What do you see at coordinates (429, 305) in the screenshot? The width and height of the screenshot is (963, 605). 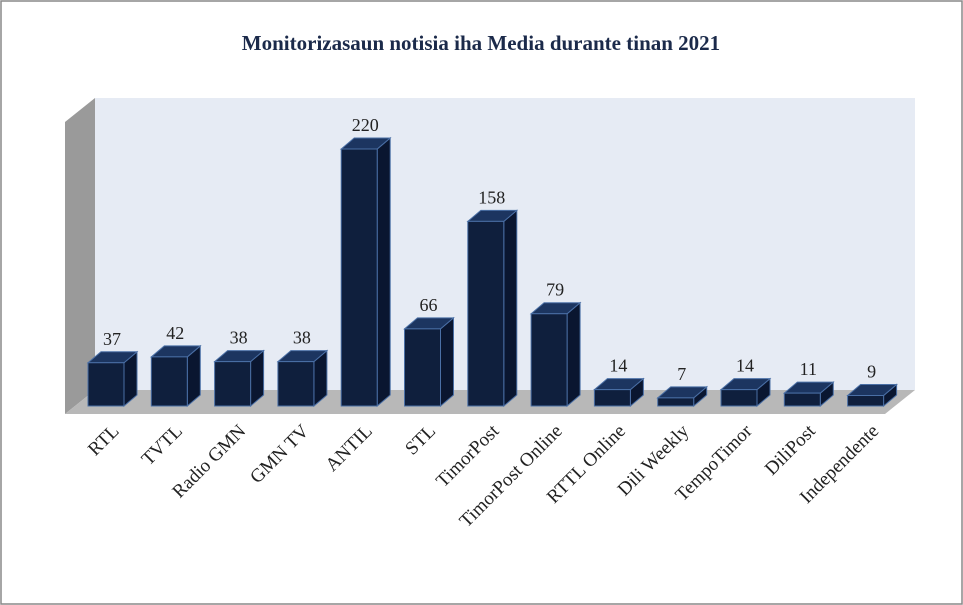 I see `data-label: 66` at bounding box center [429, 305].